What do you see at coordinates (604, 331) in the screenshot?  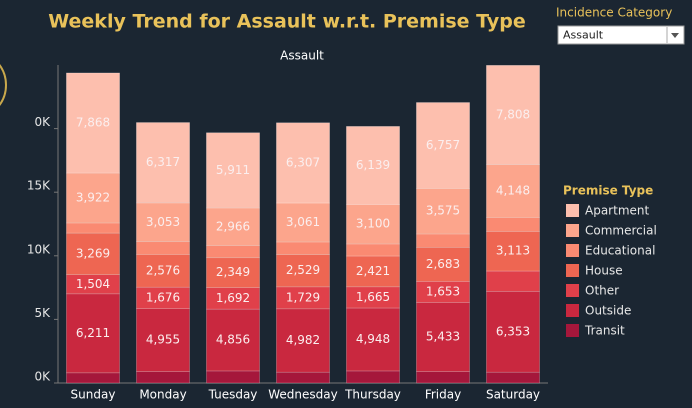 I see `legend-label: Transit` at bounding box center [604, 331].